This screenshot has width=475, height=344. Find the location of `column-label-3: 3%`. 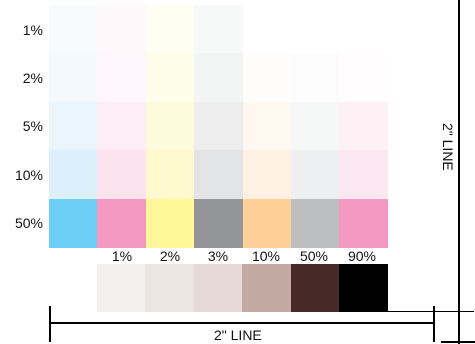

column-label-3: 3% is located at coordinates (218, 256).